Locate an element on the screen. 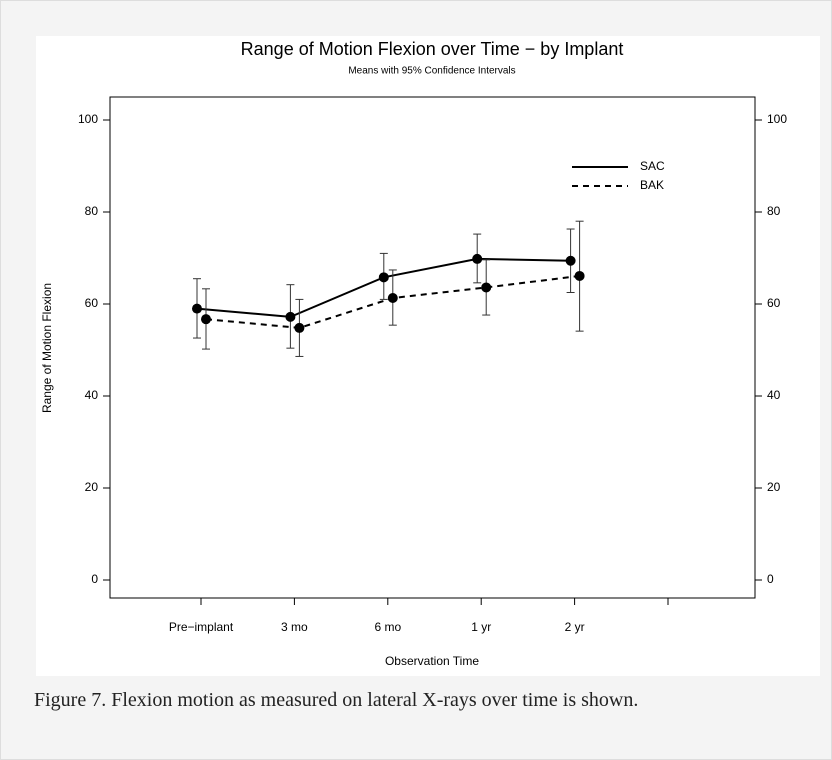 Image resolution: width=832 pixels, height=760 pixels. y2-tick-label: 100 is located at coordinates (777, 119).